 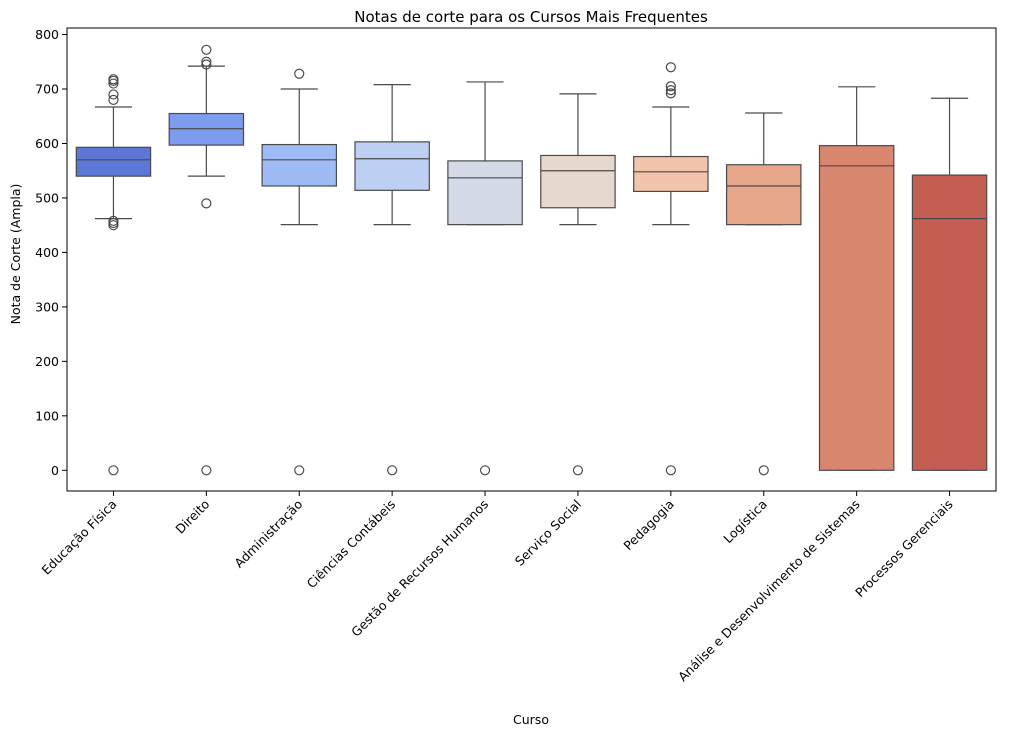 I want to click on y-tick-label: 600, so click(x=47, y=143).